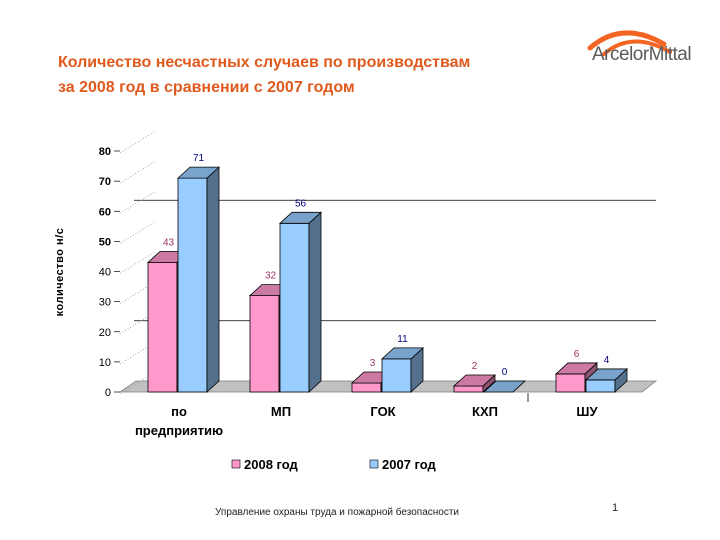 The width and height of the screenshot is (720, 540). I want to click on y-axis-label: количество н/с, so click(60, 272).